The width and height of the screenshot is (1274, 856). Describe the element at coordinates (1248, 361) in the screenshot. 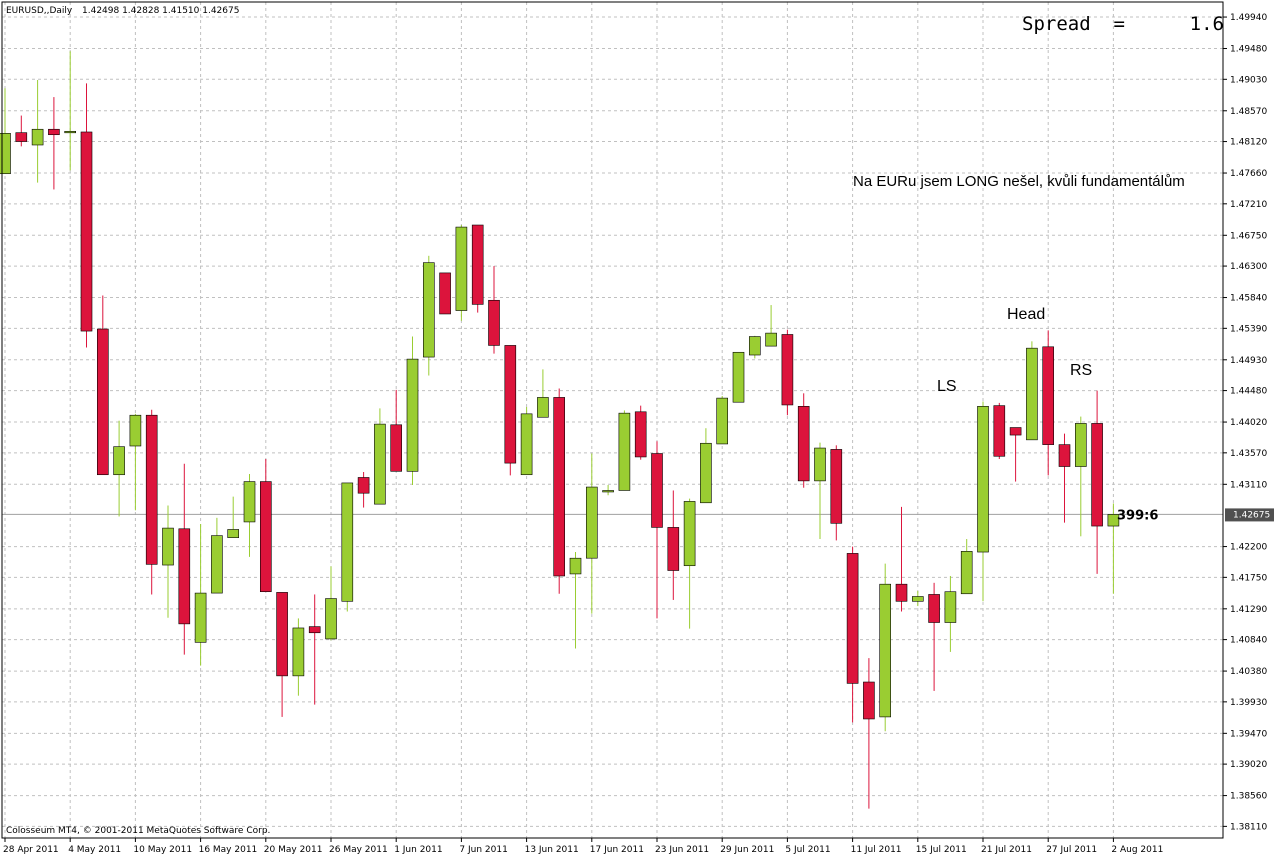

I see `price-tick-label: 1.44930` at that location.